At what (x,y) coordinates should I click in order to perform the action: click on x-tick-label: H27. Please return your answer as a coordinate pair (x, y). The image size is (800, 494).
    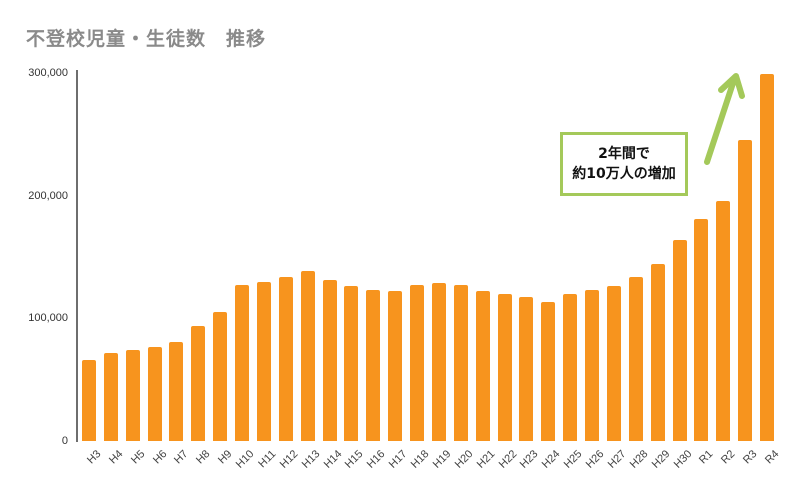
    Looking at the image, I should click on (617, 459).